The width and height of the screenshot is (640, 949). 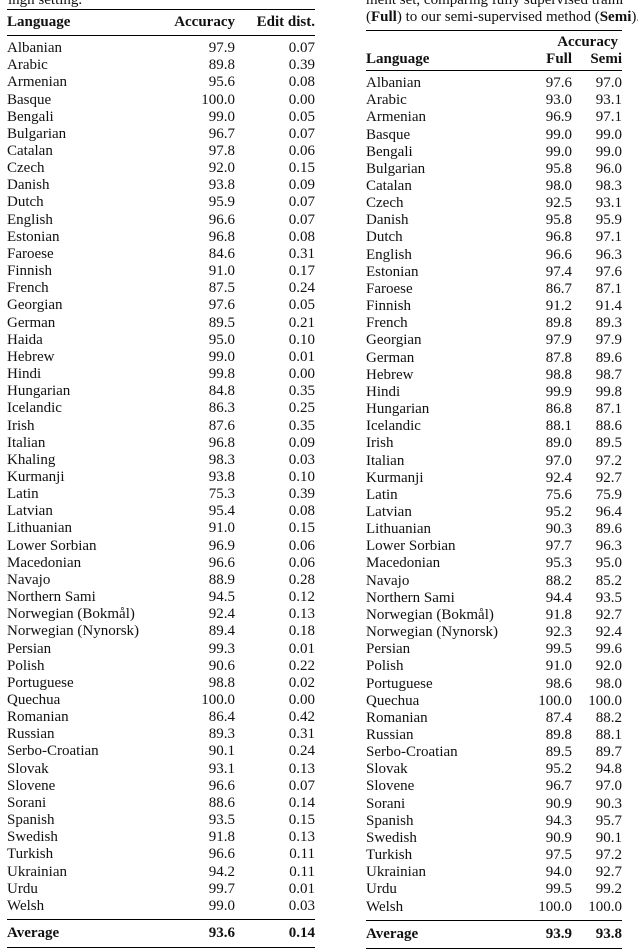 I want to click on full-accuracy-cell: 75.6, so click(x=558, y=494).